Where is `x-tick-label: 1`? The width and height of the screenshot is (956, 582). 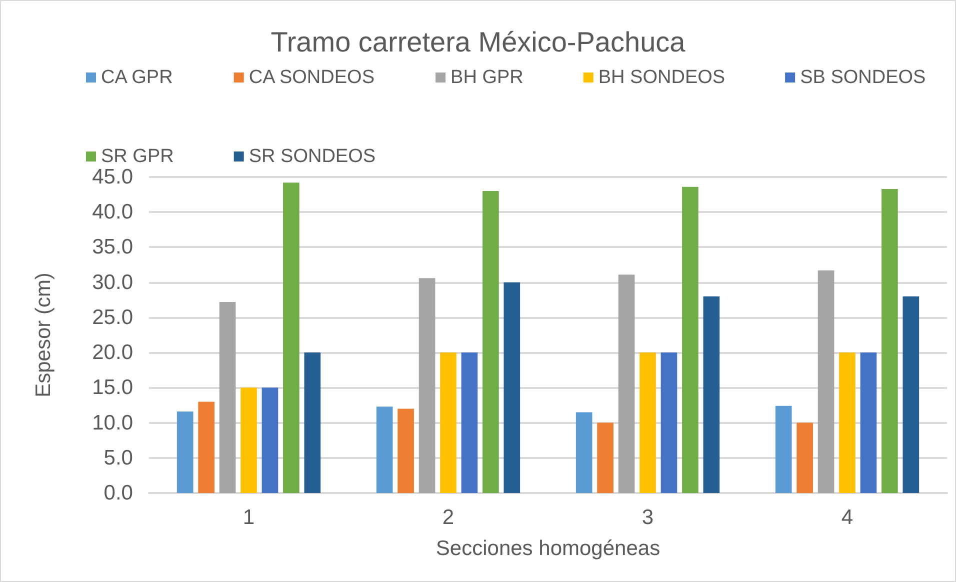
x-tick-label: 1 is located at coordinates (248, 517).